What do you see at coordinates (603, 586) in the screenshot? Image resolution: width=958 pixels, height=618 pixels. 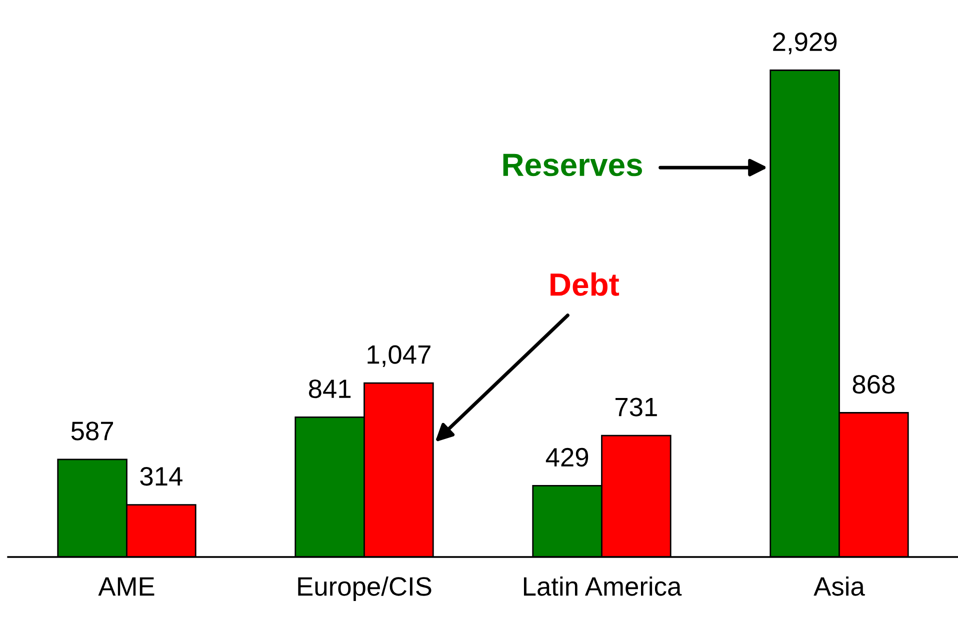 I see `x-tick-label: Latin America` at bounding box center [603, 586].